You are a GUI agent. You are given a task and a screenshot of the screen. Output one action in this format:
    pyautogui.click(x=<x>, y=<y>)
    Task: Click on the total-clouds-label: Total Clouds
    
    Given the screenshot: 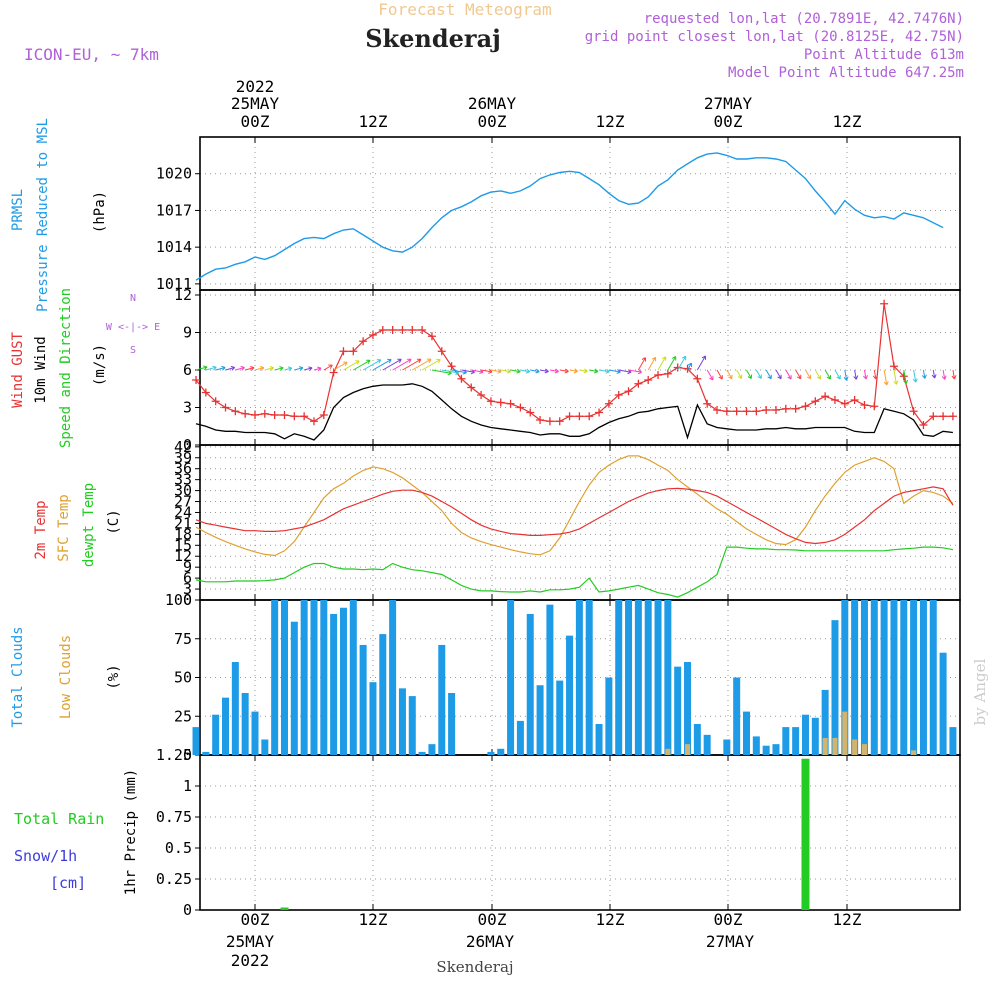 What is the action you would take?
    pyautogui.click(x=18, y=676)
    